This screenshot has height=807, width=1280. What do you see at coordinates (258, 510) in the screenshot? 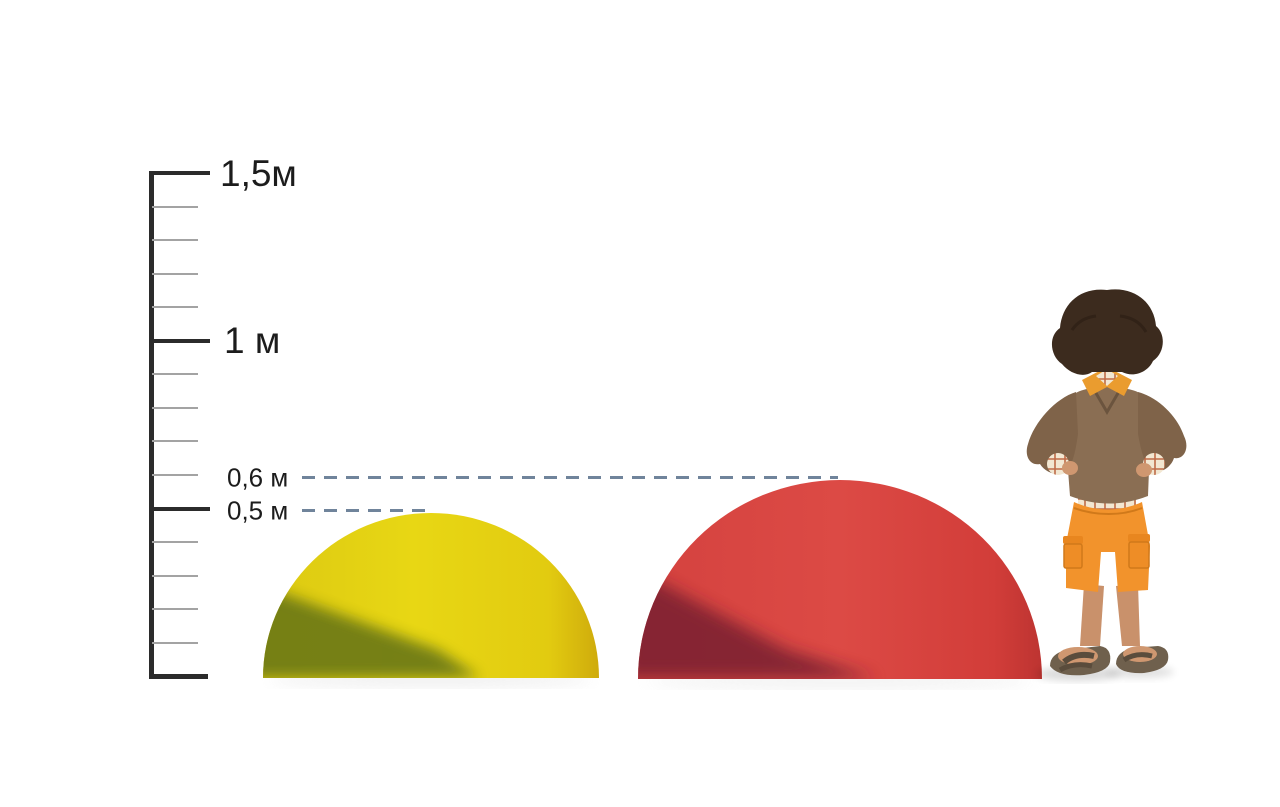
I see `annotation-label-0-5m: 0,5 м` at bounding box center [258, 510].